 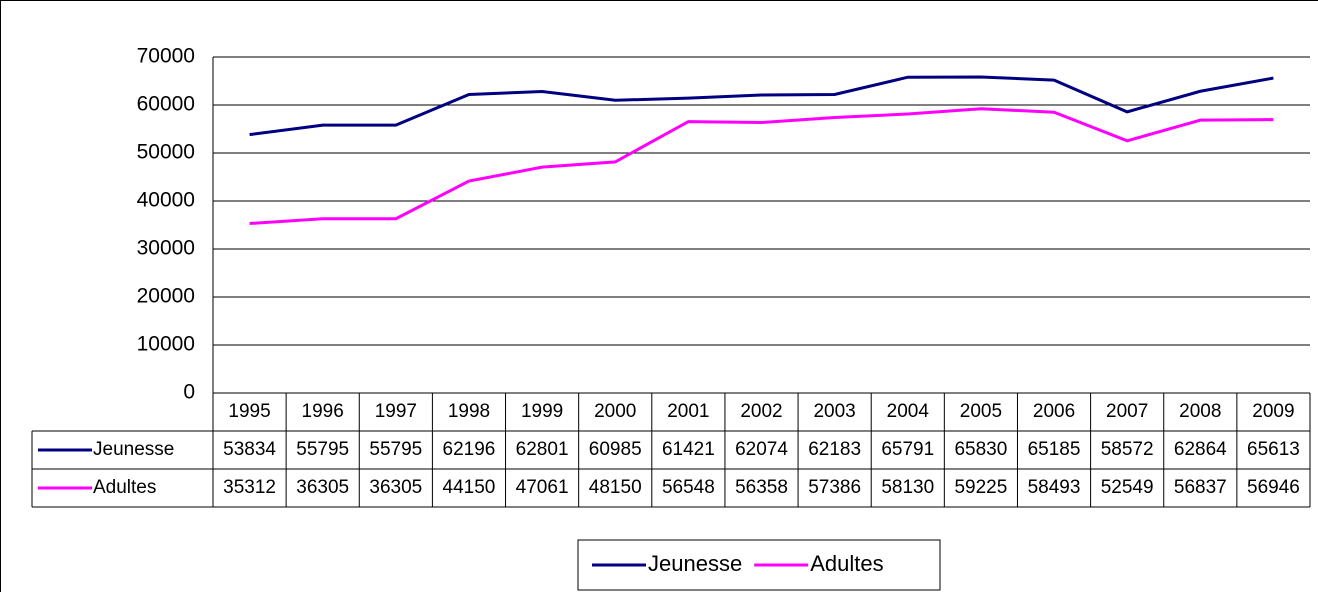 What do you see at coordinates (1273, 487) in the screenshot?
I see `table-cell: 56946` at bounding box center [1273, 487].